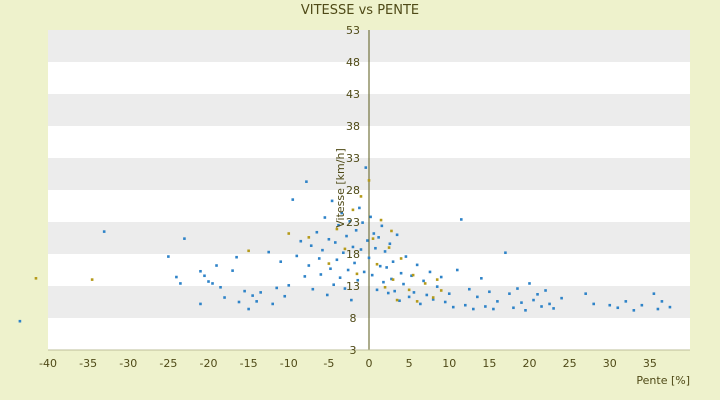 This screenshot has height=400, width=720. Describe the element at coordinates (48, 363) in the screenshot. I see `x-tick-label: -40` at that location.